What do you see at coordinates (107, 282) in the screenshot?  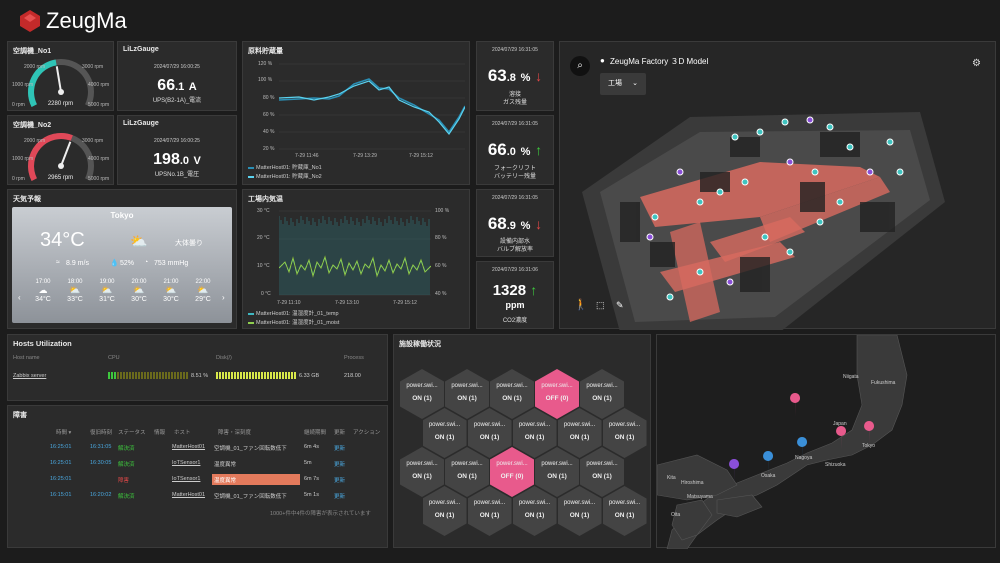 I see `hour-time: 19:00` at bounding box center [107, 282].